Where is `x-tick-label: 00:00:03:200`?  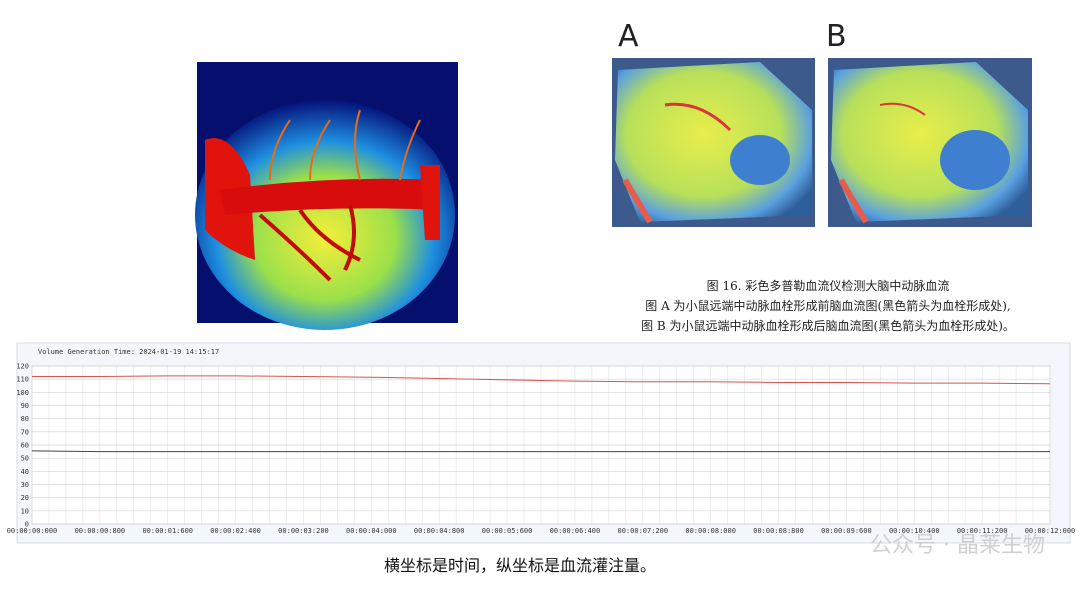 x-tick-label: 00:00:03:200 is located at coordinates (303, 531).